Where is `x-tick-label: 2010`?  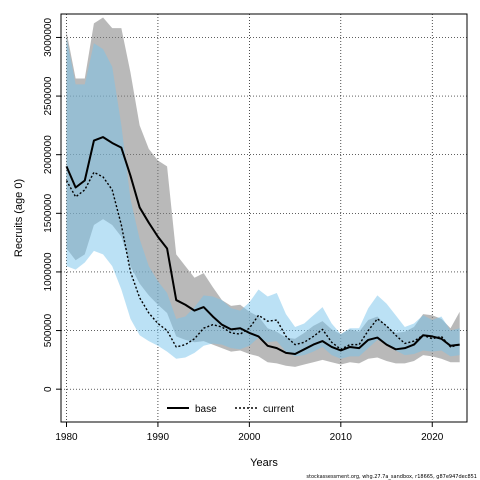 x-tick-label: 2010 is located at coordinates (341, 437).